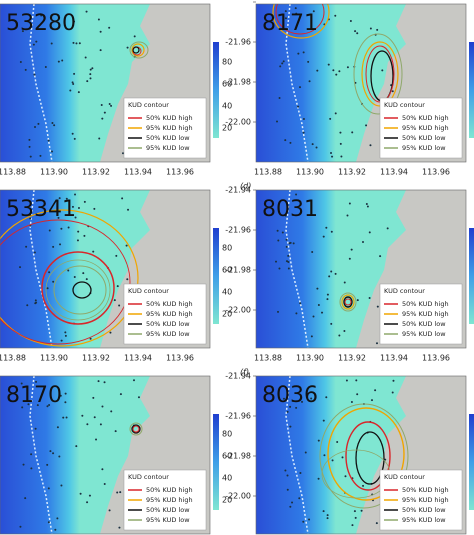  What do you see at coordinates (41, 23) in the screenshot?
I see `panel-id: 53280` at bounding box center [41, 23].